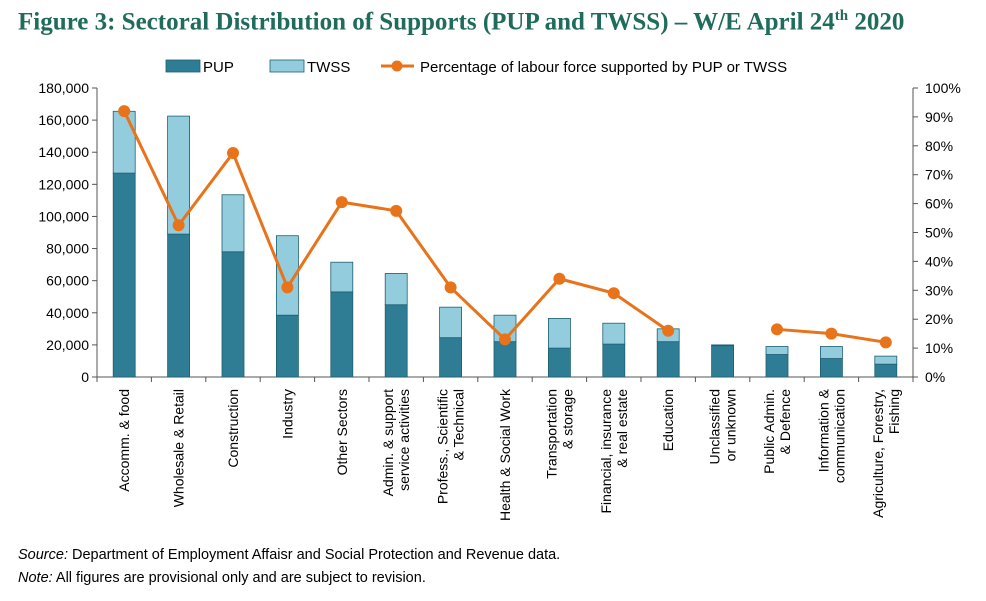 Image resolution: width=986 pixels, height=601 pixels. I want to click on category-label: Public Admin., so click(769, 431).